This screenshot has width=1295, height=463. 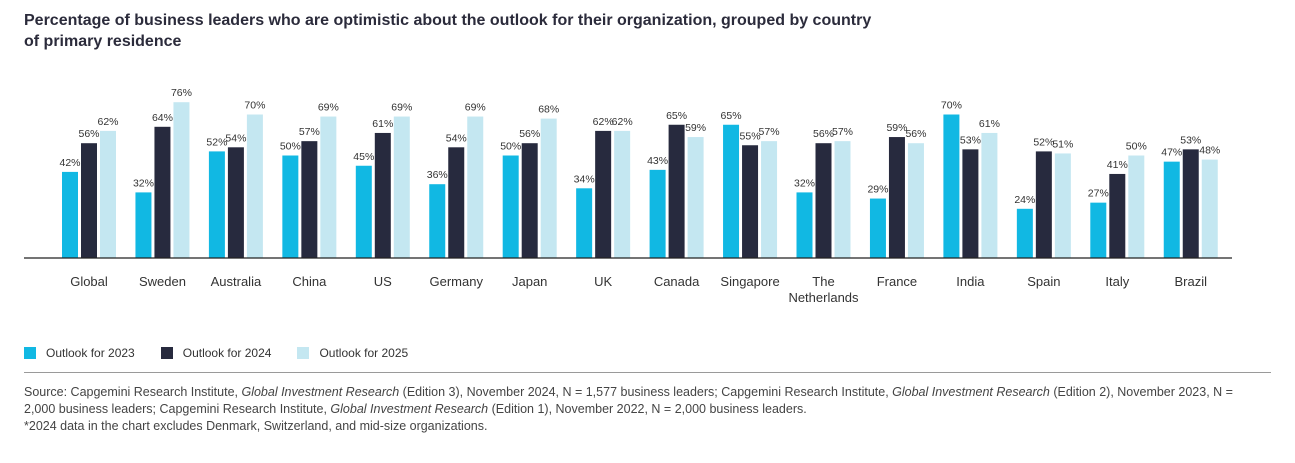 I want to click on data-label-uk-2023: 34%, so click(x=584, y=179).